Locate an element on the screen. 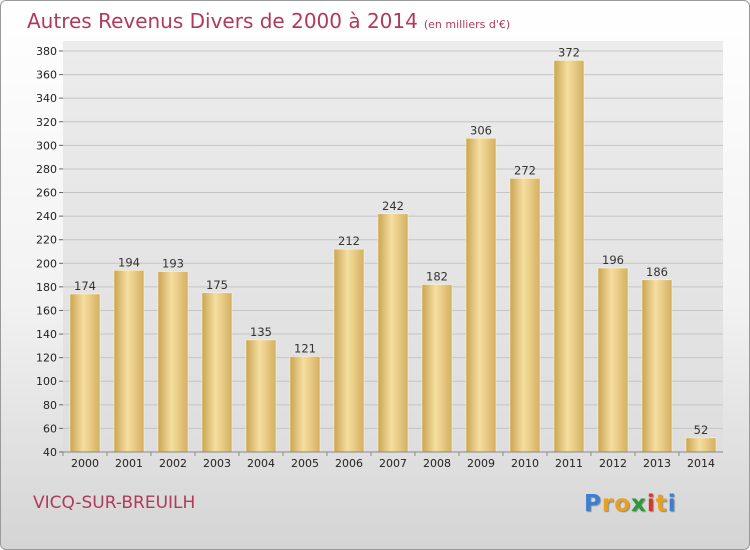 This screenshot has width=750, height=550. x-tick-label: 2000 is located at coordinates (85, 463).